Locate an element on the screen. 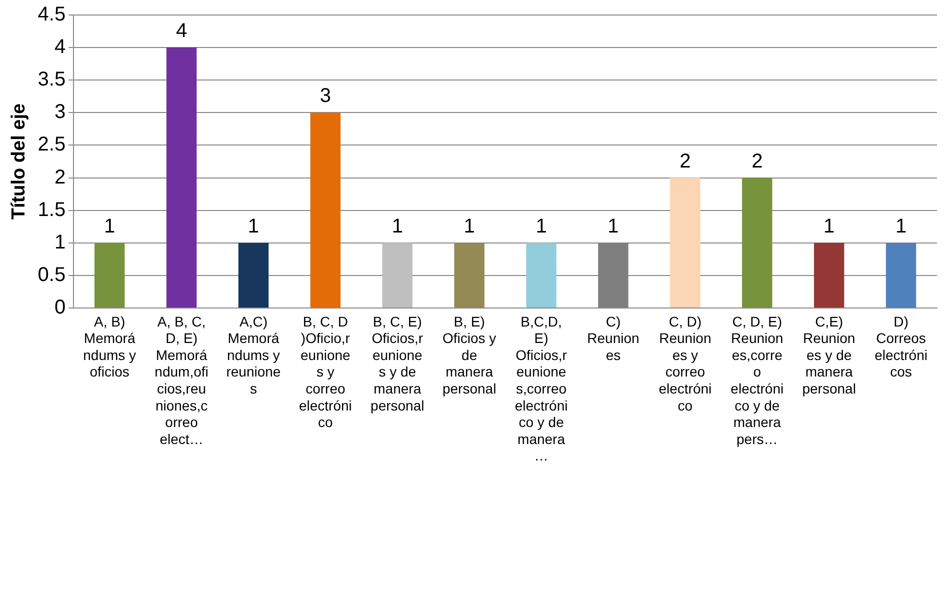 The height and width of the screenshot is (593, 945). x-tick-label: B, E) Oficios y de manera personal is located at coordinates (469, 354).